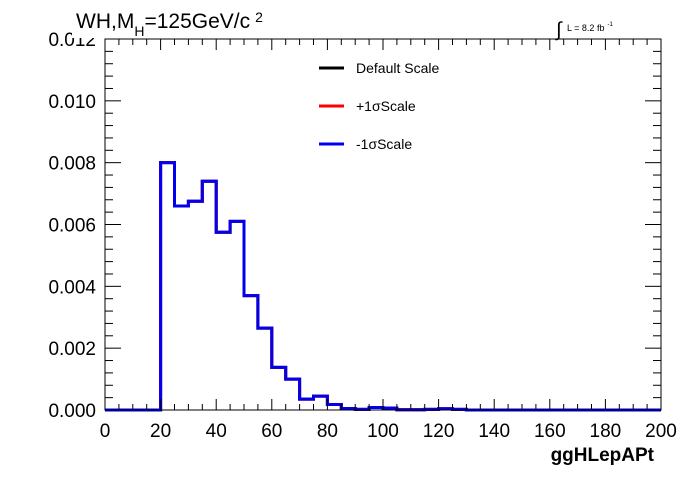  I want to click on chart-title: WH,MH=125GeV/c 2, so click(182, 21).